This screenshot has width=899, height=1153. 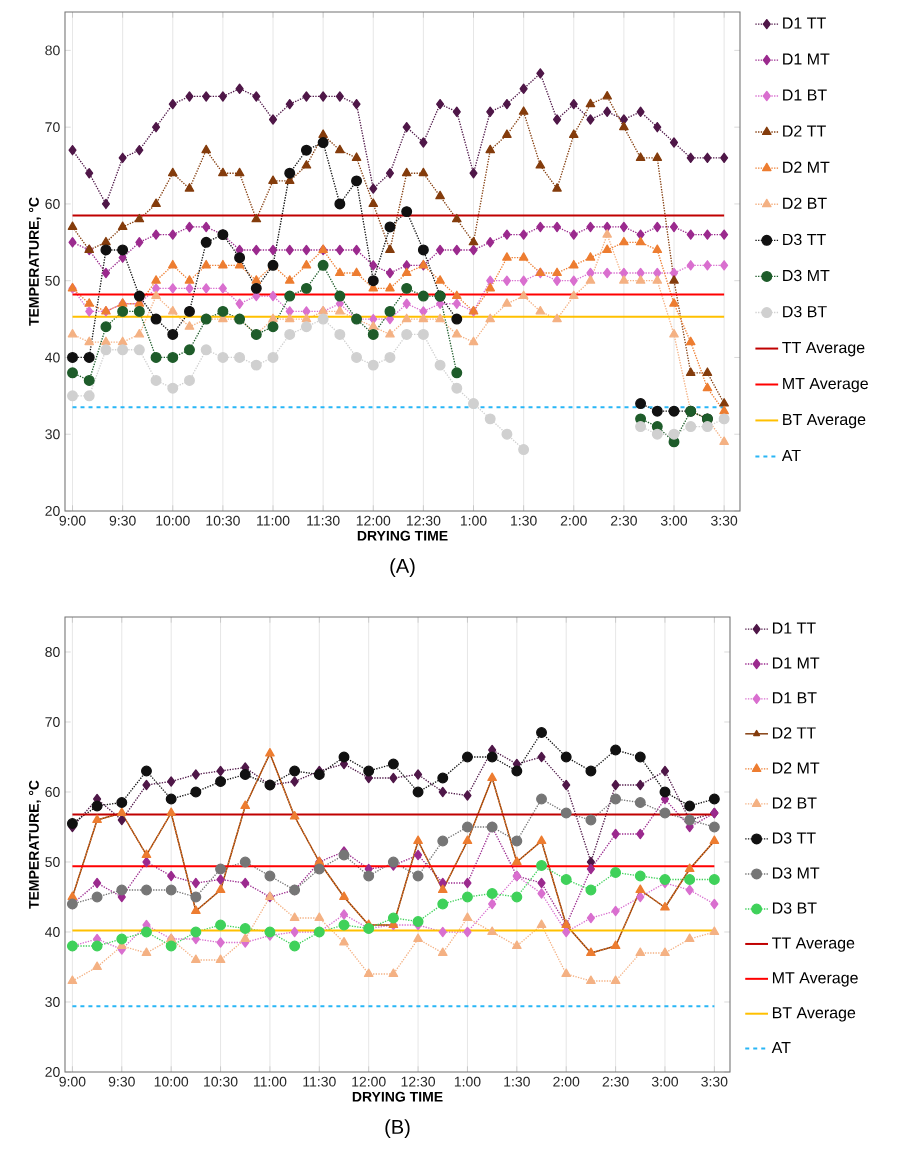 I want to click on text: (A), so click(x=402, y=567).